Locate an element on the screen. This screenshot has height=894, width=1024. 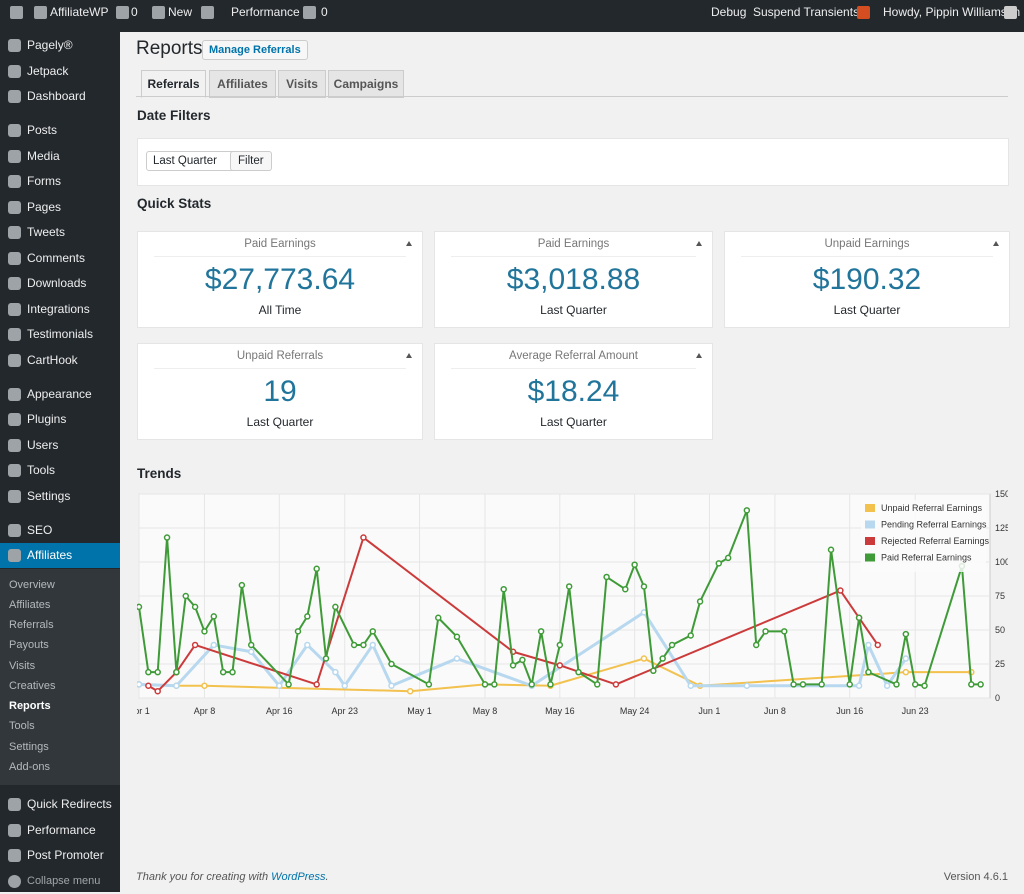
menu-item: Comments is located at coordinates (60, 258).